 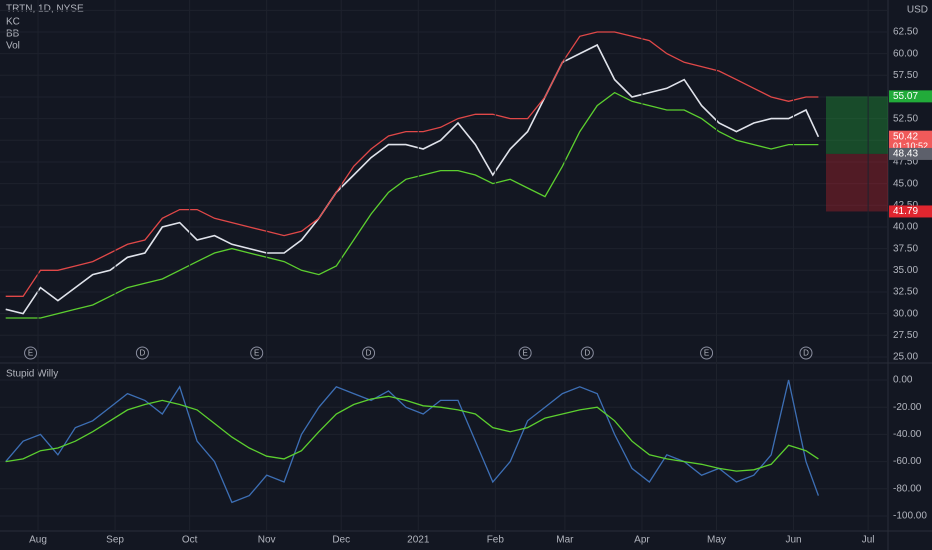 I want to click on y-tick-label: -40.00, so click(x=907, y=434).